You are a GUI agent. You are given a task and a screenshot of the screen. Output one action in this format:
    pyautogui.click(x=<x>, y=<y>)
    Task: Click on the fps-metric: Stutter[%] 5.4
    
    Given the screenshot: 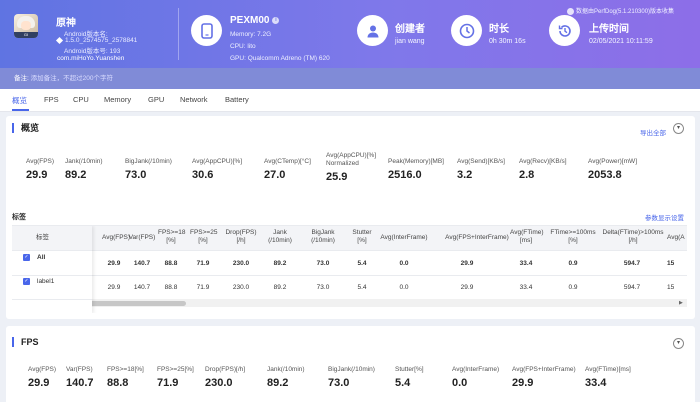 What is the action you would take?
    pyautogui.click(x=409, y=377)
    